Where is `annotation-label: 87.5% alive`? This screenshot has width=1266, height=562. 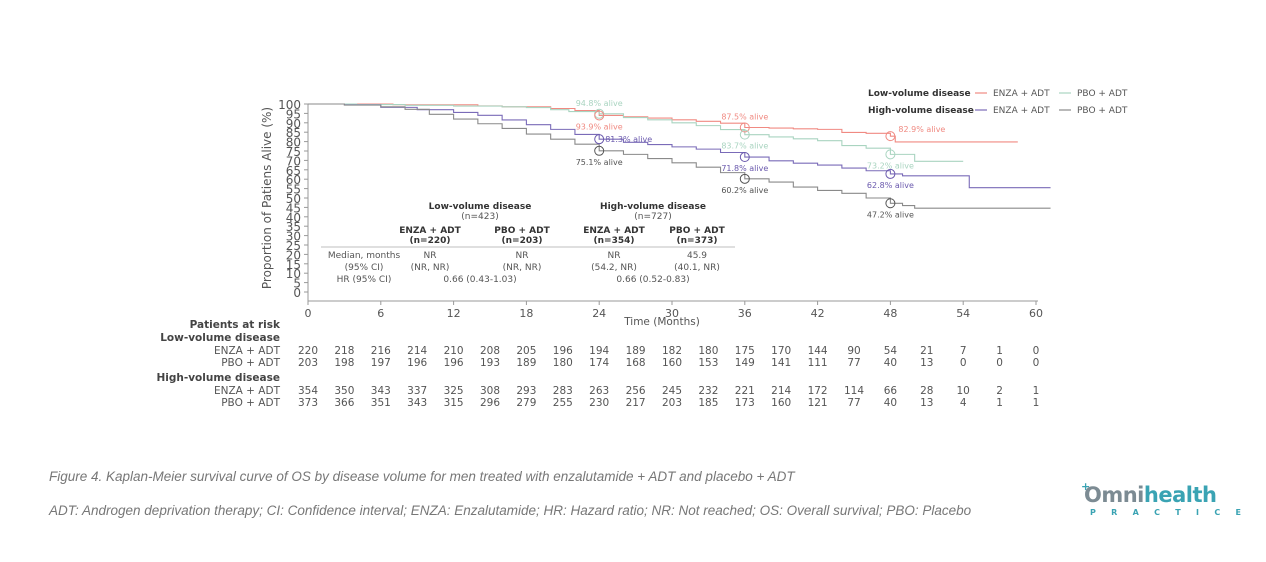 annotation-label: 87.5% alive is located at coordinates (744, 117).